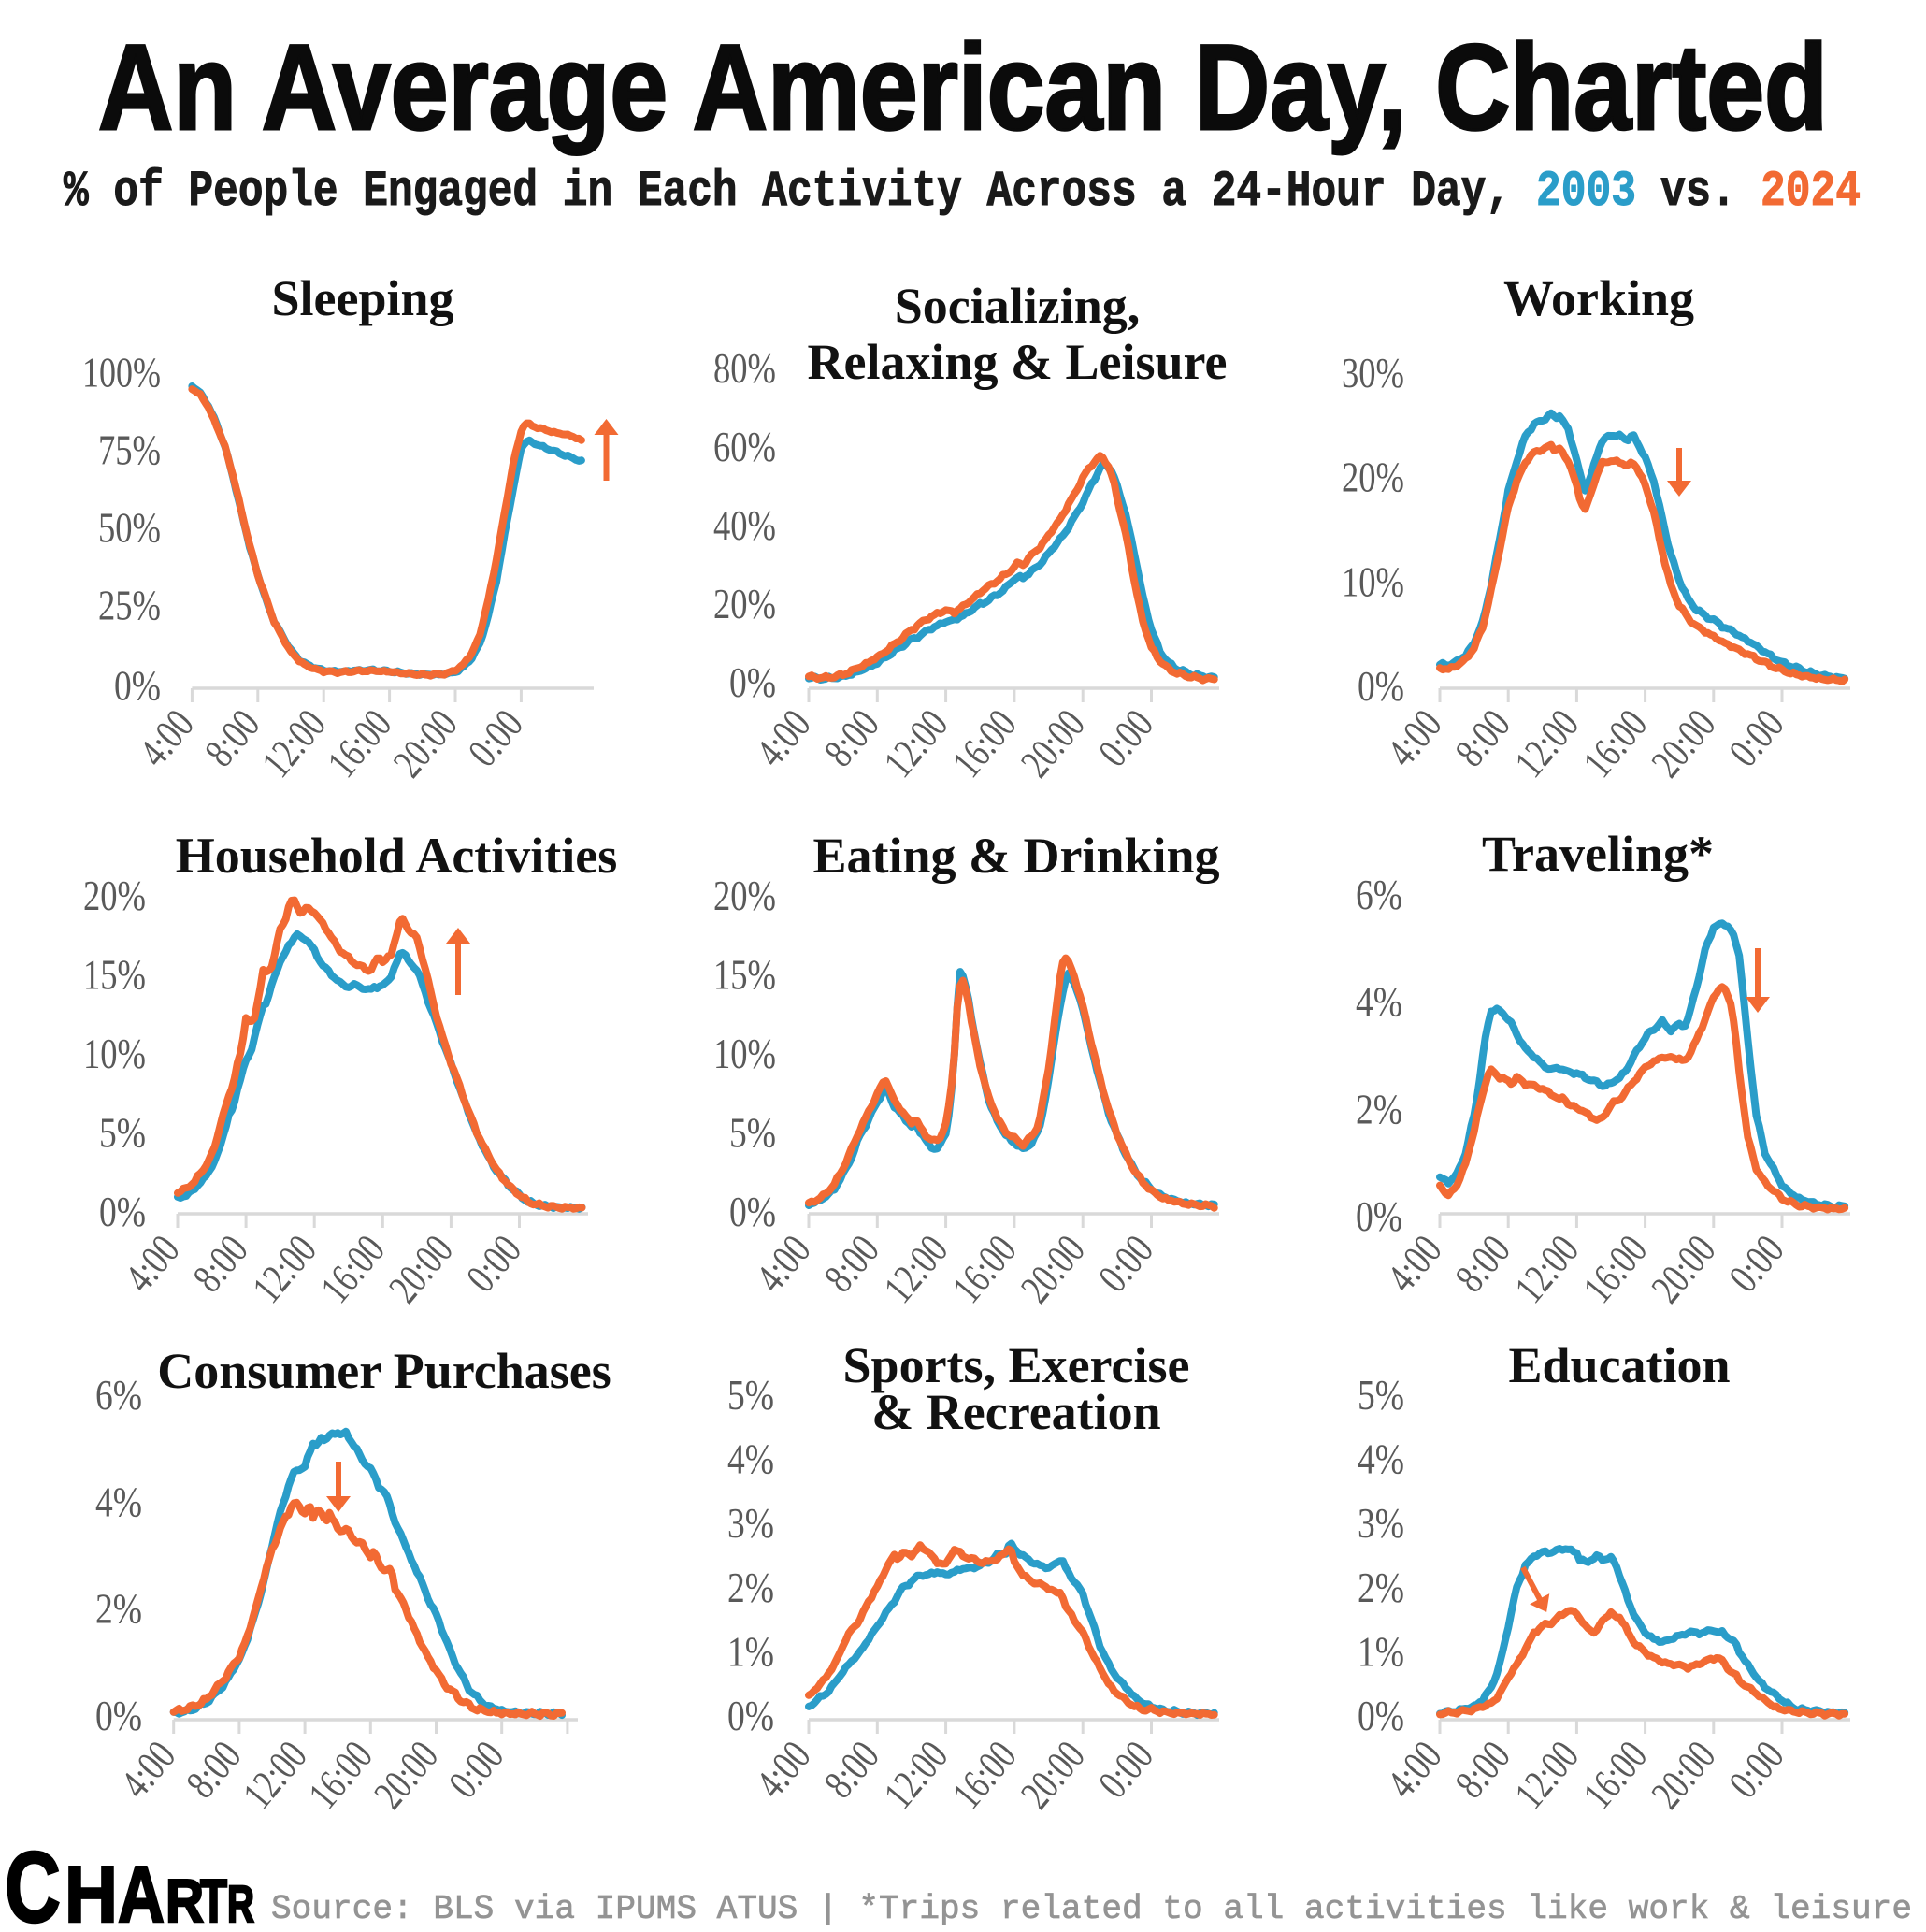 This screenshot has height=1932, width=1926. Describe the element at coordinates (33, 1882) in the screenshot. I see `svg-text: C` at that location.